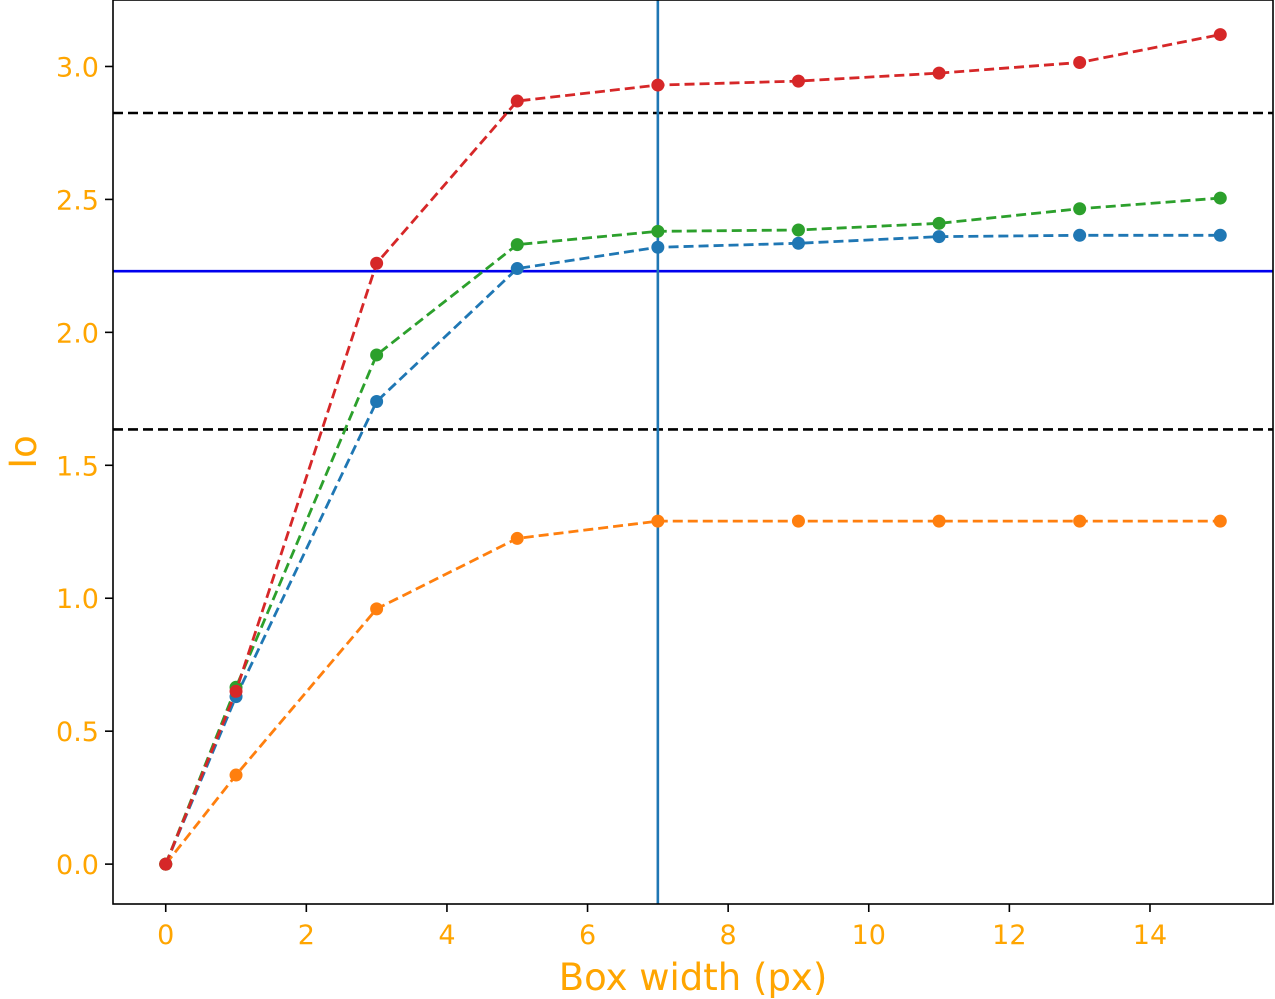 Image resolution: width=1275 pixels, height=999 pixels. What do you see at coordinates (306, 935) in the screenshot?
I see `x-tick-label: 2` at bounding box center [306, 935].